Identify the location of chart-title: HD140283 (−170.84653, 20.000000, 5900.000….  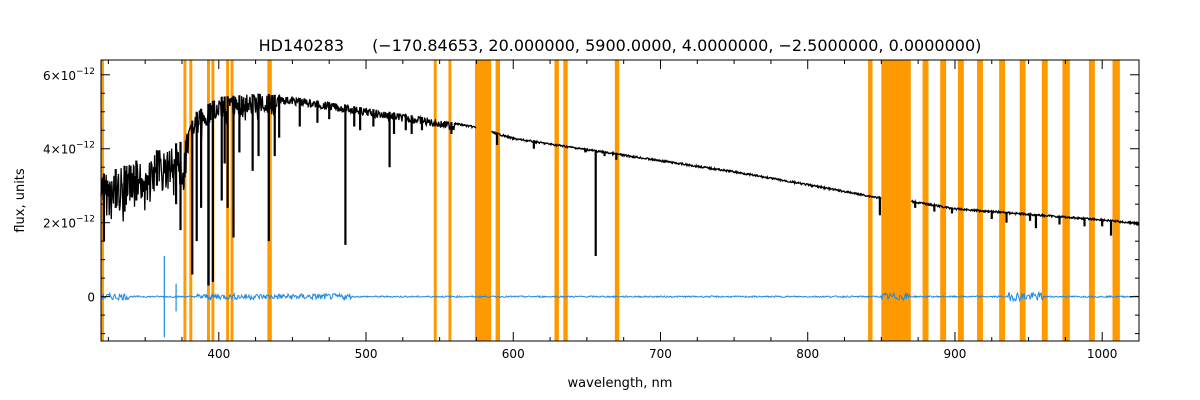
(620, 45).